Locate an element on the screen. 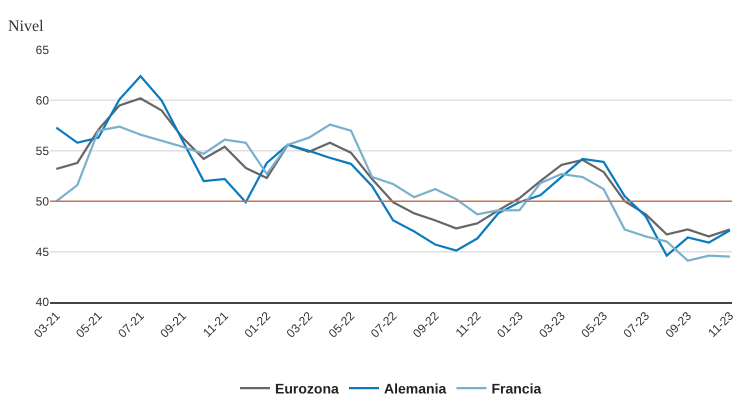 This screenshot has height=416, width=748. y-tick-label: 50 is located at coordinates (43, 201).